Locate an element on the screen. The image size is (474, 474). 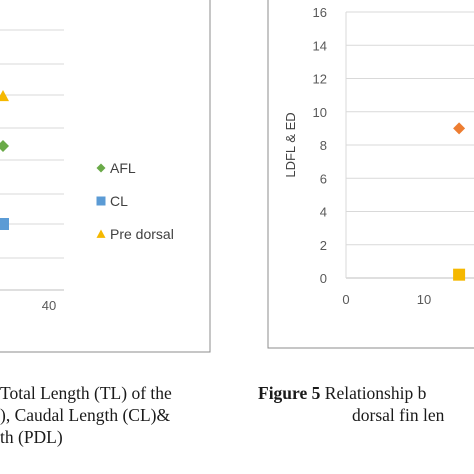
left-chart-gridlines is located at coordinates (32, 160).